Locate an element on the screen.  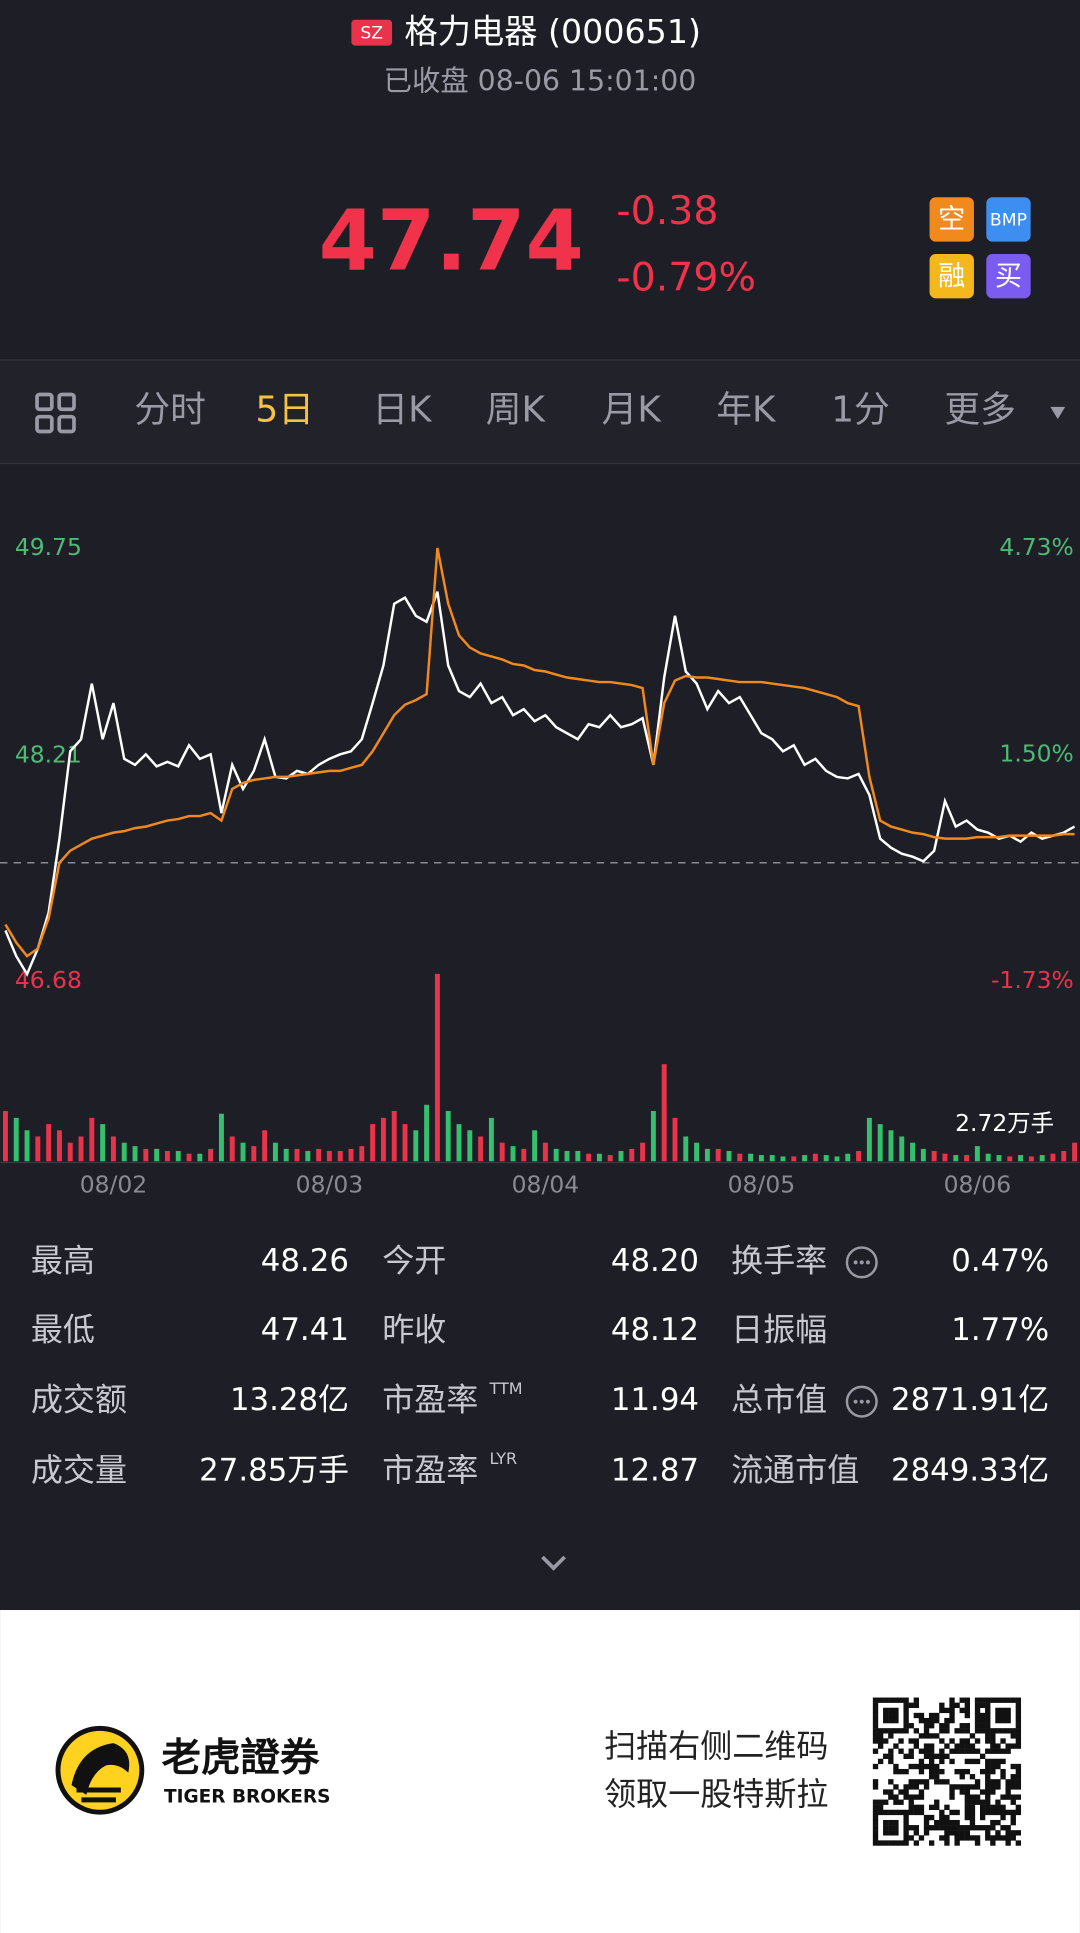
expand-chevron is located at coordinates (553, 1563).